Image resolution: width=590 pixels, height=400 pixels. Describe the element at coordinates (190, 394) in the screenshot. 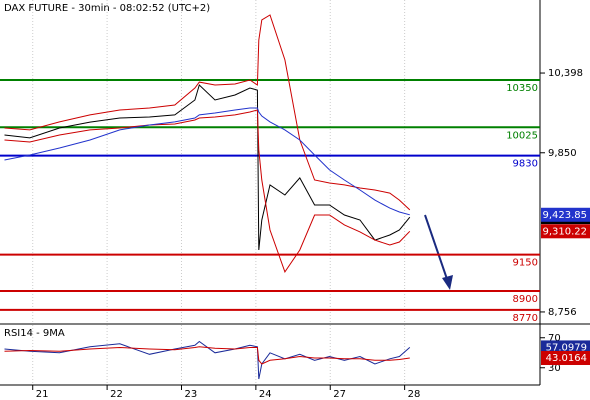

I see `x-tick-label: 23` at that location.